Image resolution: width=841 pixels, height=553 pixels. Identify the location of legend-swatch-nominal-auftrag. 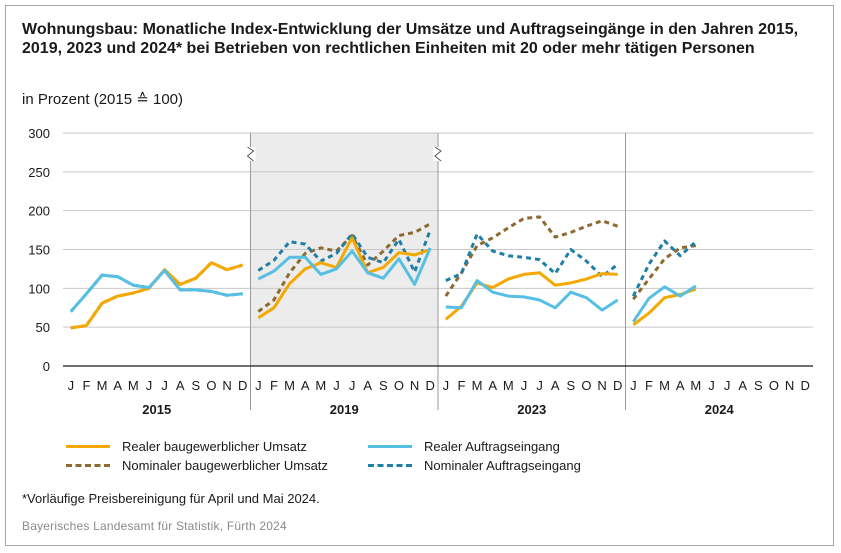
(390, 465).